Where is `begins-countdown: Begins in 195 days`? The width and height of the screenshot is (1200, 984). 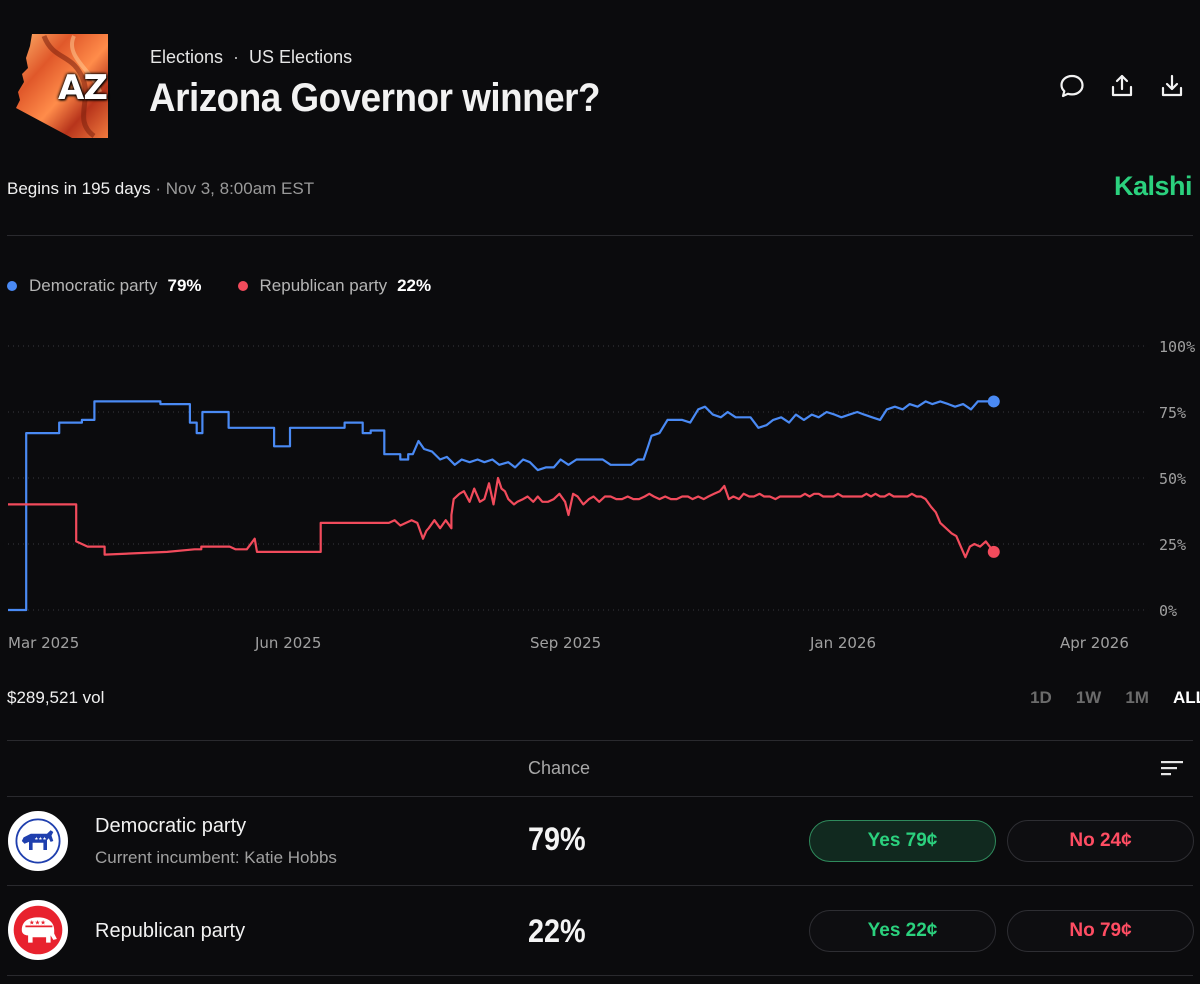
begins-countdown: Begins in 195 days is located at coordinates (79, 188).